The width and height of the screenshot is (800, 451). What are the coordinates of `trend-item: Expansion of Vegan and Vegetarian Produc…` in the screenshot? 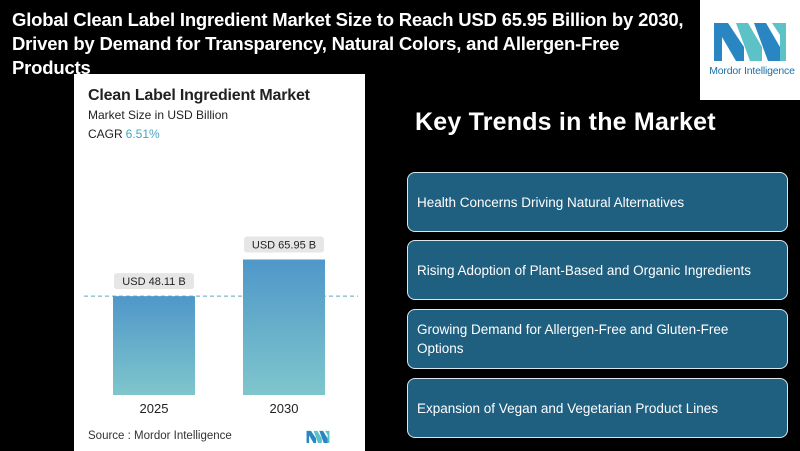 It's located at (597, 408).